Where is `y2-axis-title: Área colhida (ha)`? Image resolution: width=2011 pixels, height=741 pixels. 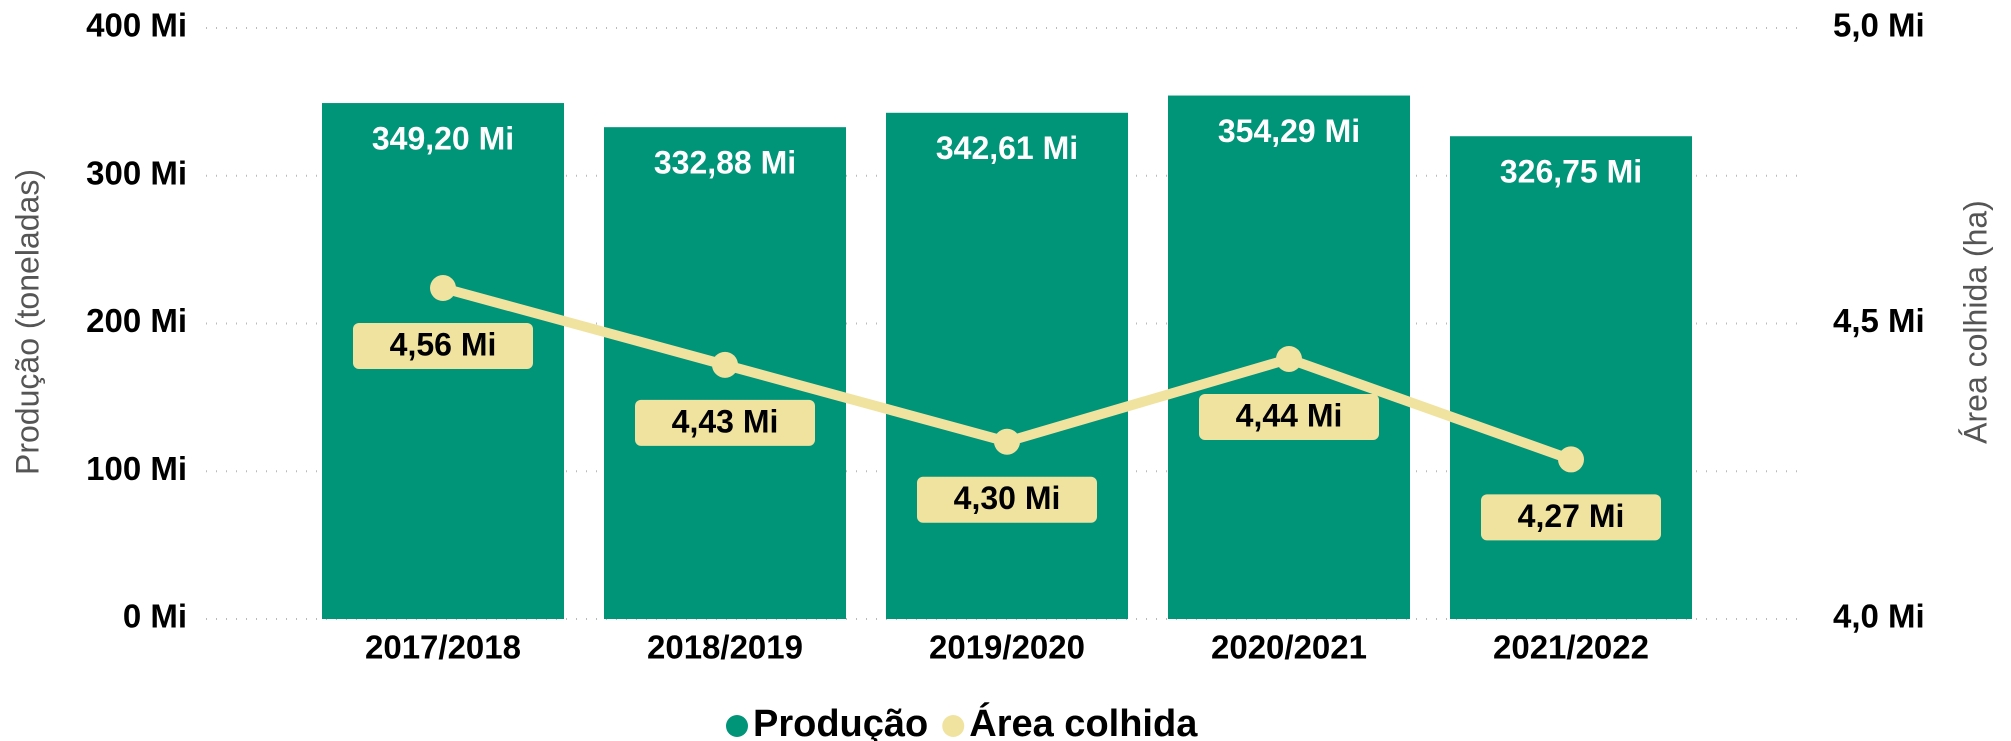
y2-axis-title: Área colhida (ha) is located at coordinates (1975, 322).